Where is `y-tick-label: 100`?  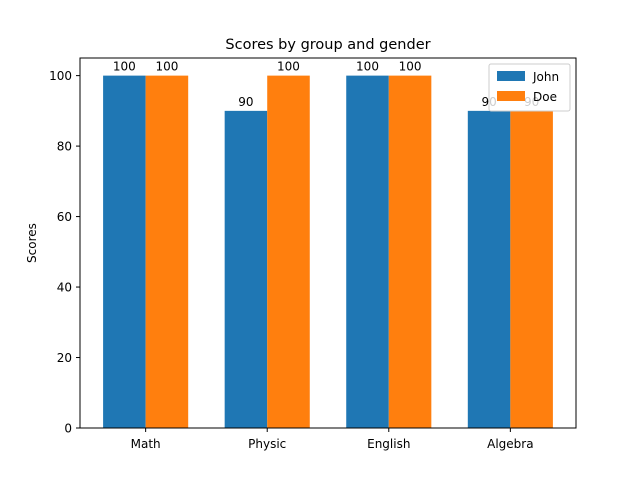 y-tick-label: 100 is located at coordinates (60, 76).